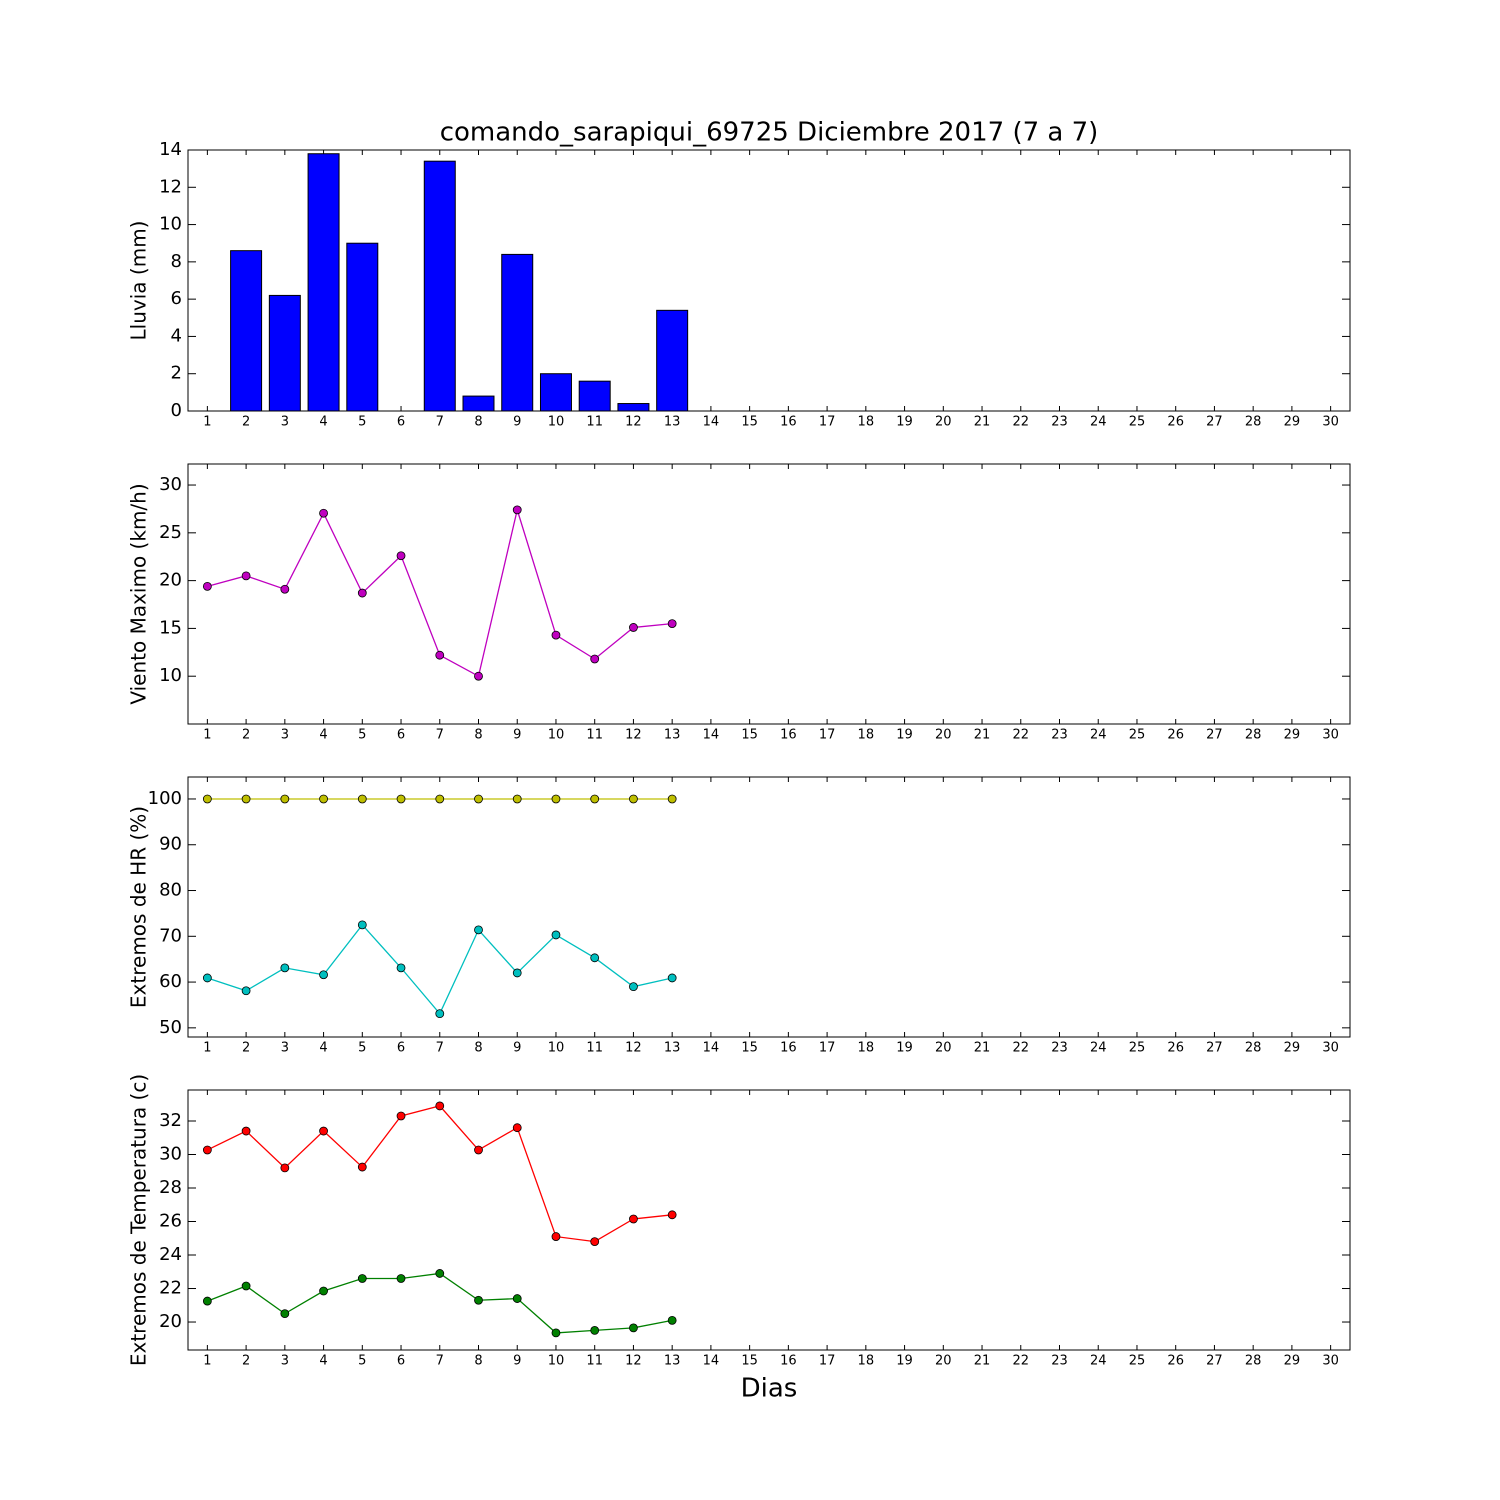  Describe the element at coordinates (170, 935) in the screenshot. I see `y-tick-label: 70` at that location.